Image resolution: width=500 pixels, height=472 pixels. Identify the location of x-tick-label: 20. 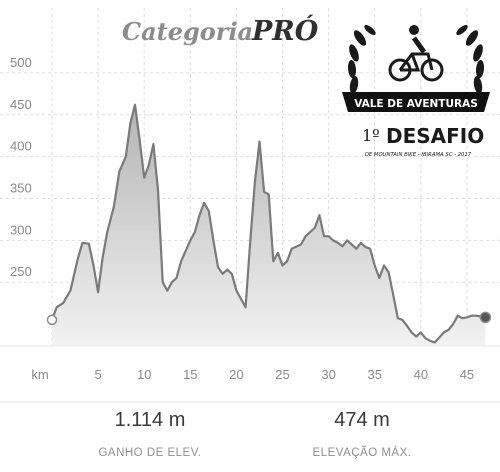
(236, 374).